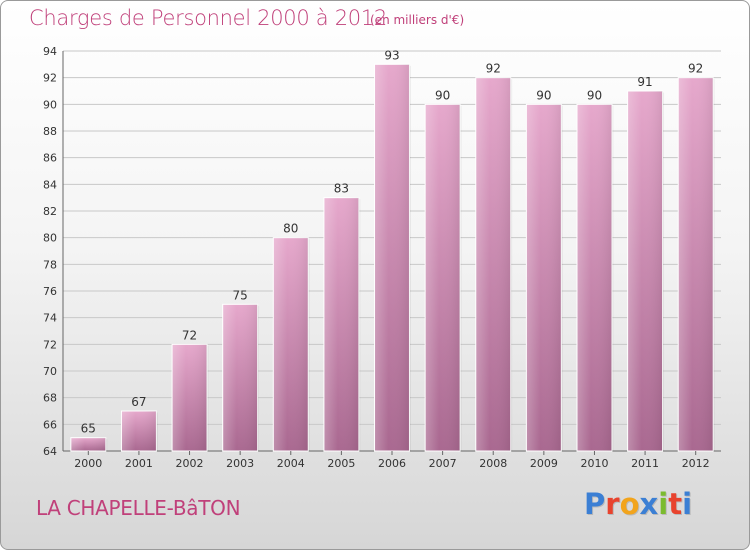  What do you see at coordinates (629, 504) in the screenshot?
I see `logo-letter: o` at bounding box center [629, 504].